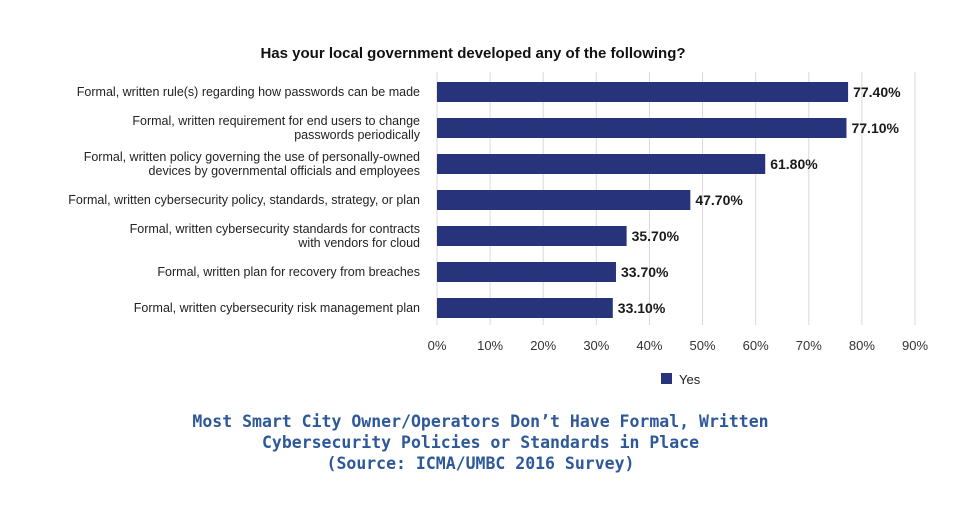 This screenshot has height=513, width=961. I want to click on x-tick-label: 70%, so click(809, 345).